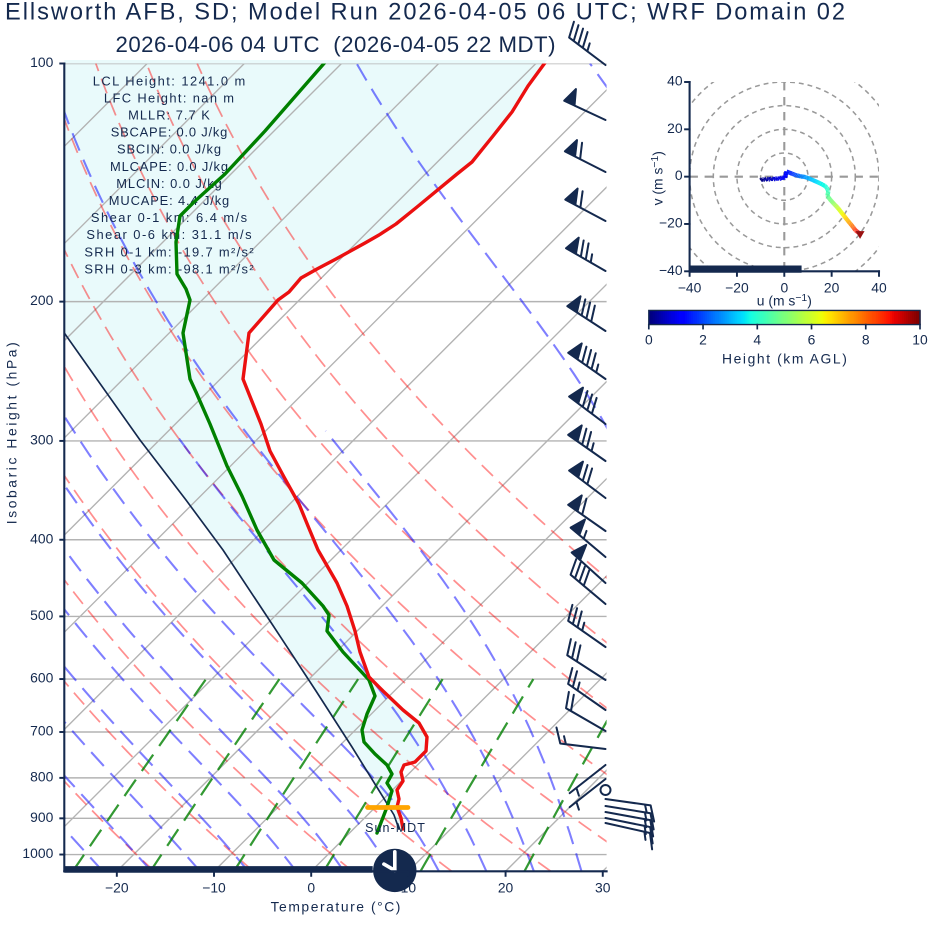 The image size is (928, 936). Describe the element at coordinates (169, 80) in the screenshot. I see `svg-text: LCL Height: 1241.0 m` at that location.